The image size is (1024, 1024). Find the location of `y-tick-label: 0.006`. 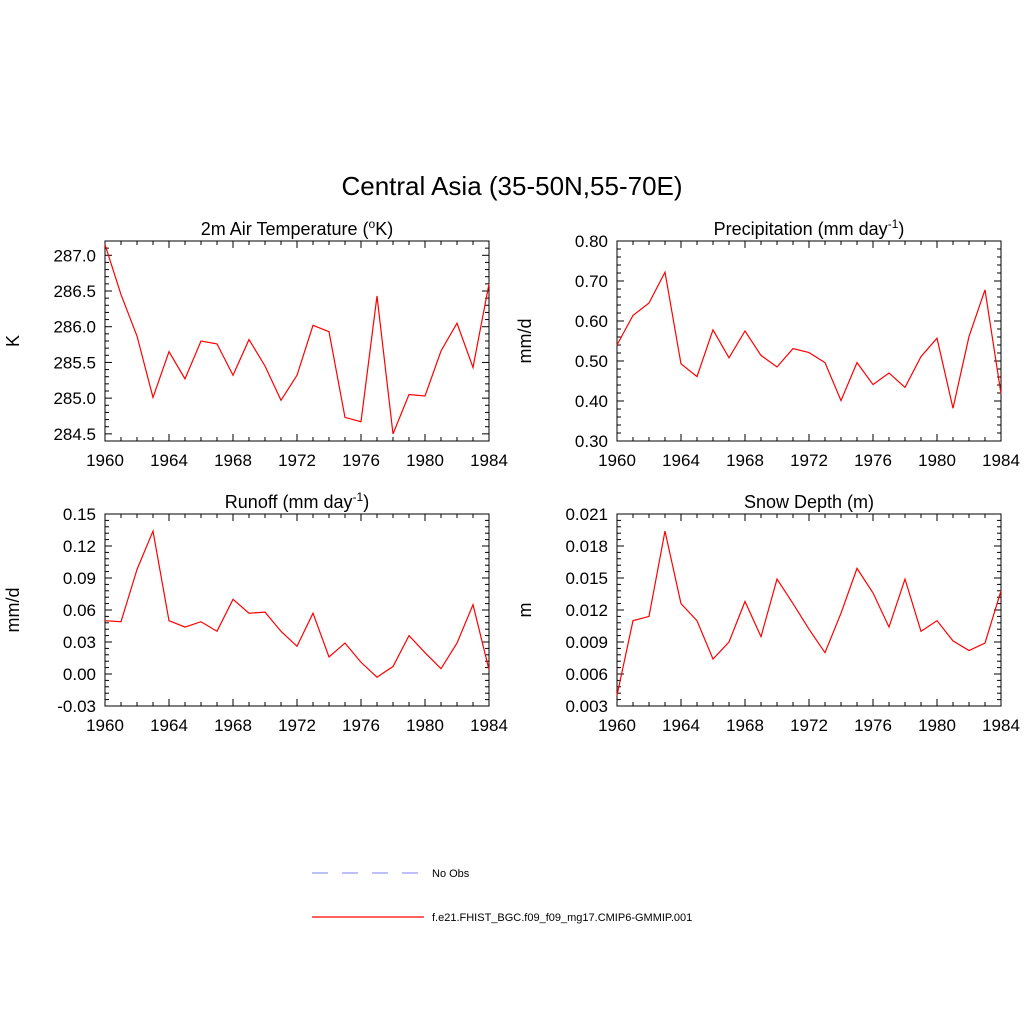

y-tick-label: 0.006 is located at coordinates (586, 674).